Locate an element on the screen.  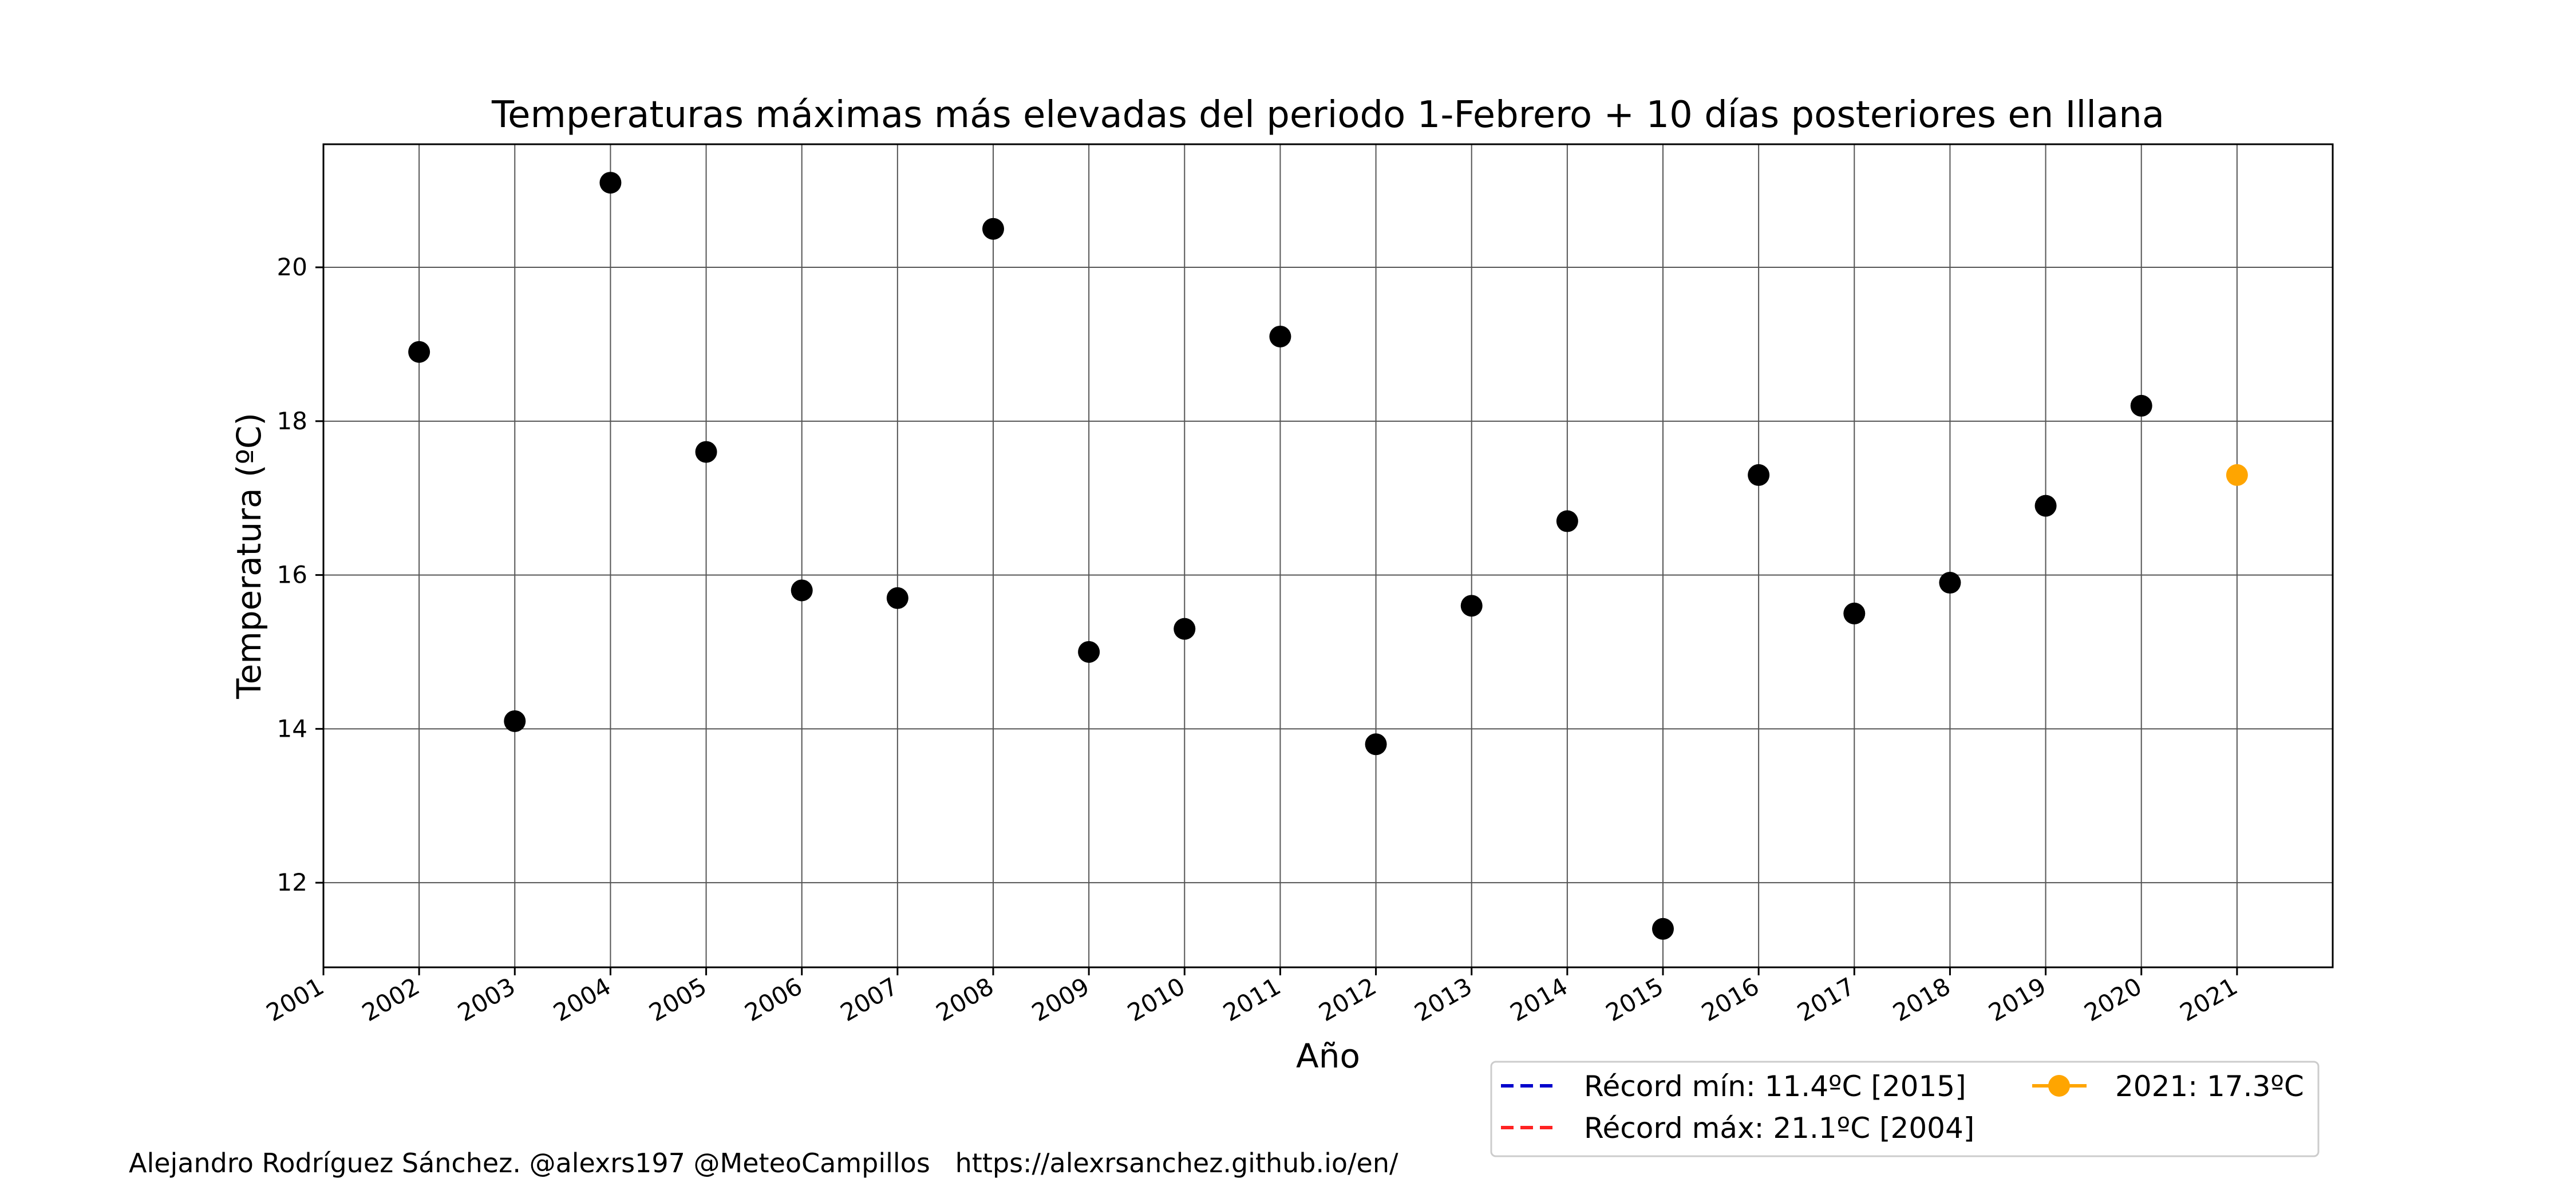
x-tick-label: 2012 is located at coordinates (1347, 1000).